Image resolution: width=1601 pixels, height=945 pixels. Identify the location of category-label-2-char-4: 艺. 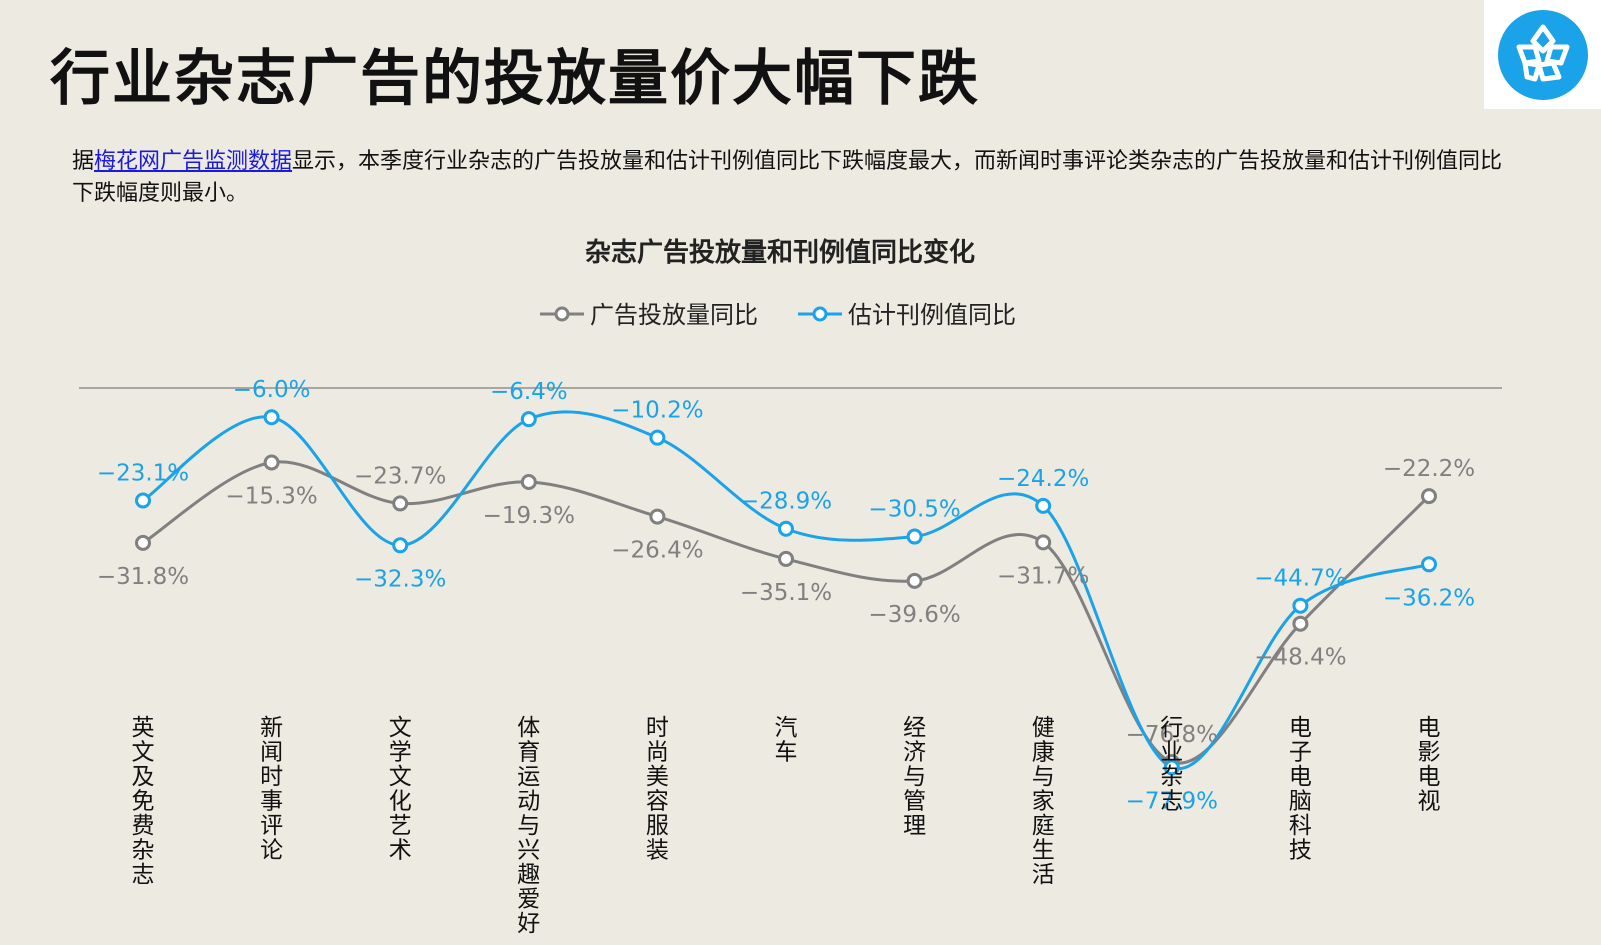
(400, 826).